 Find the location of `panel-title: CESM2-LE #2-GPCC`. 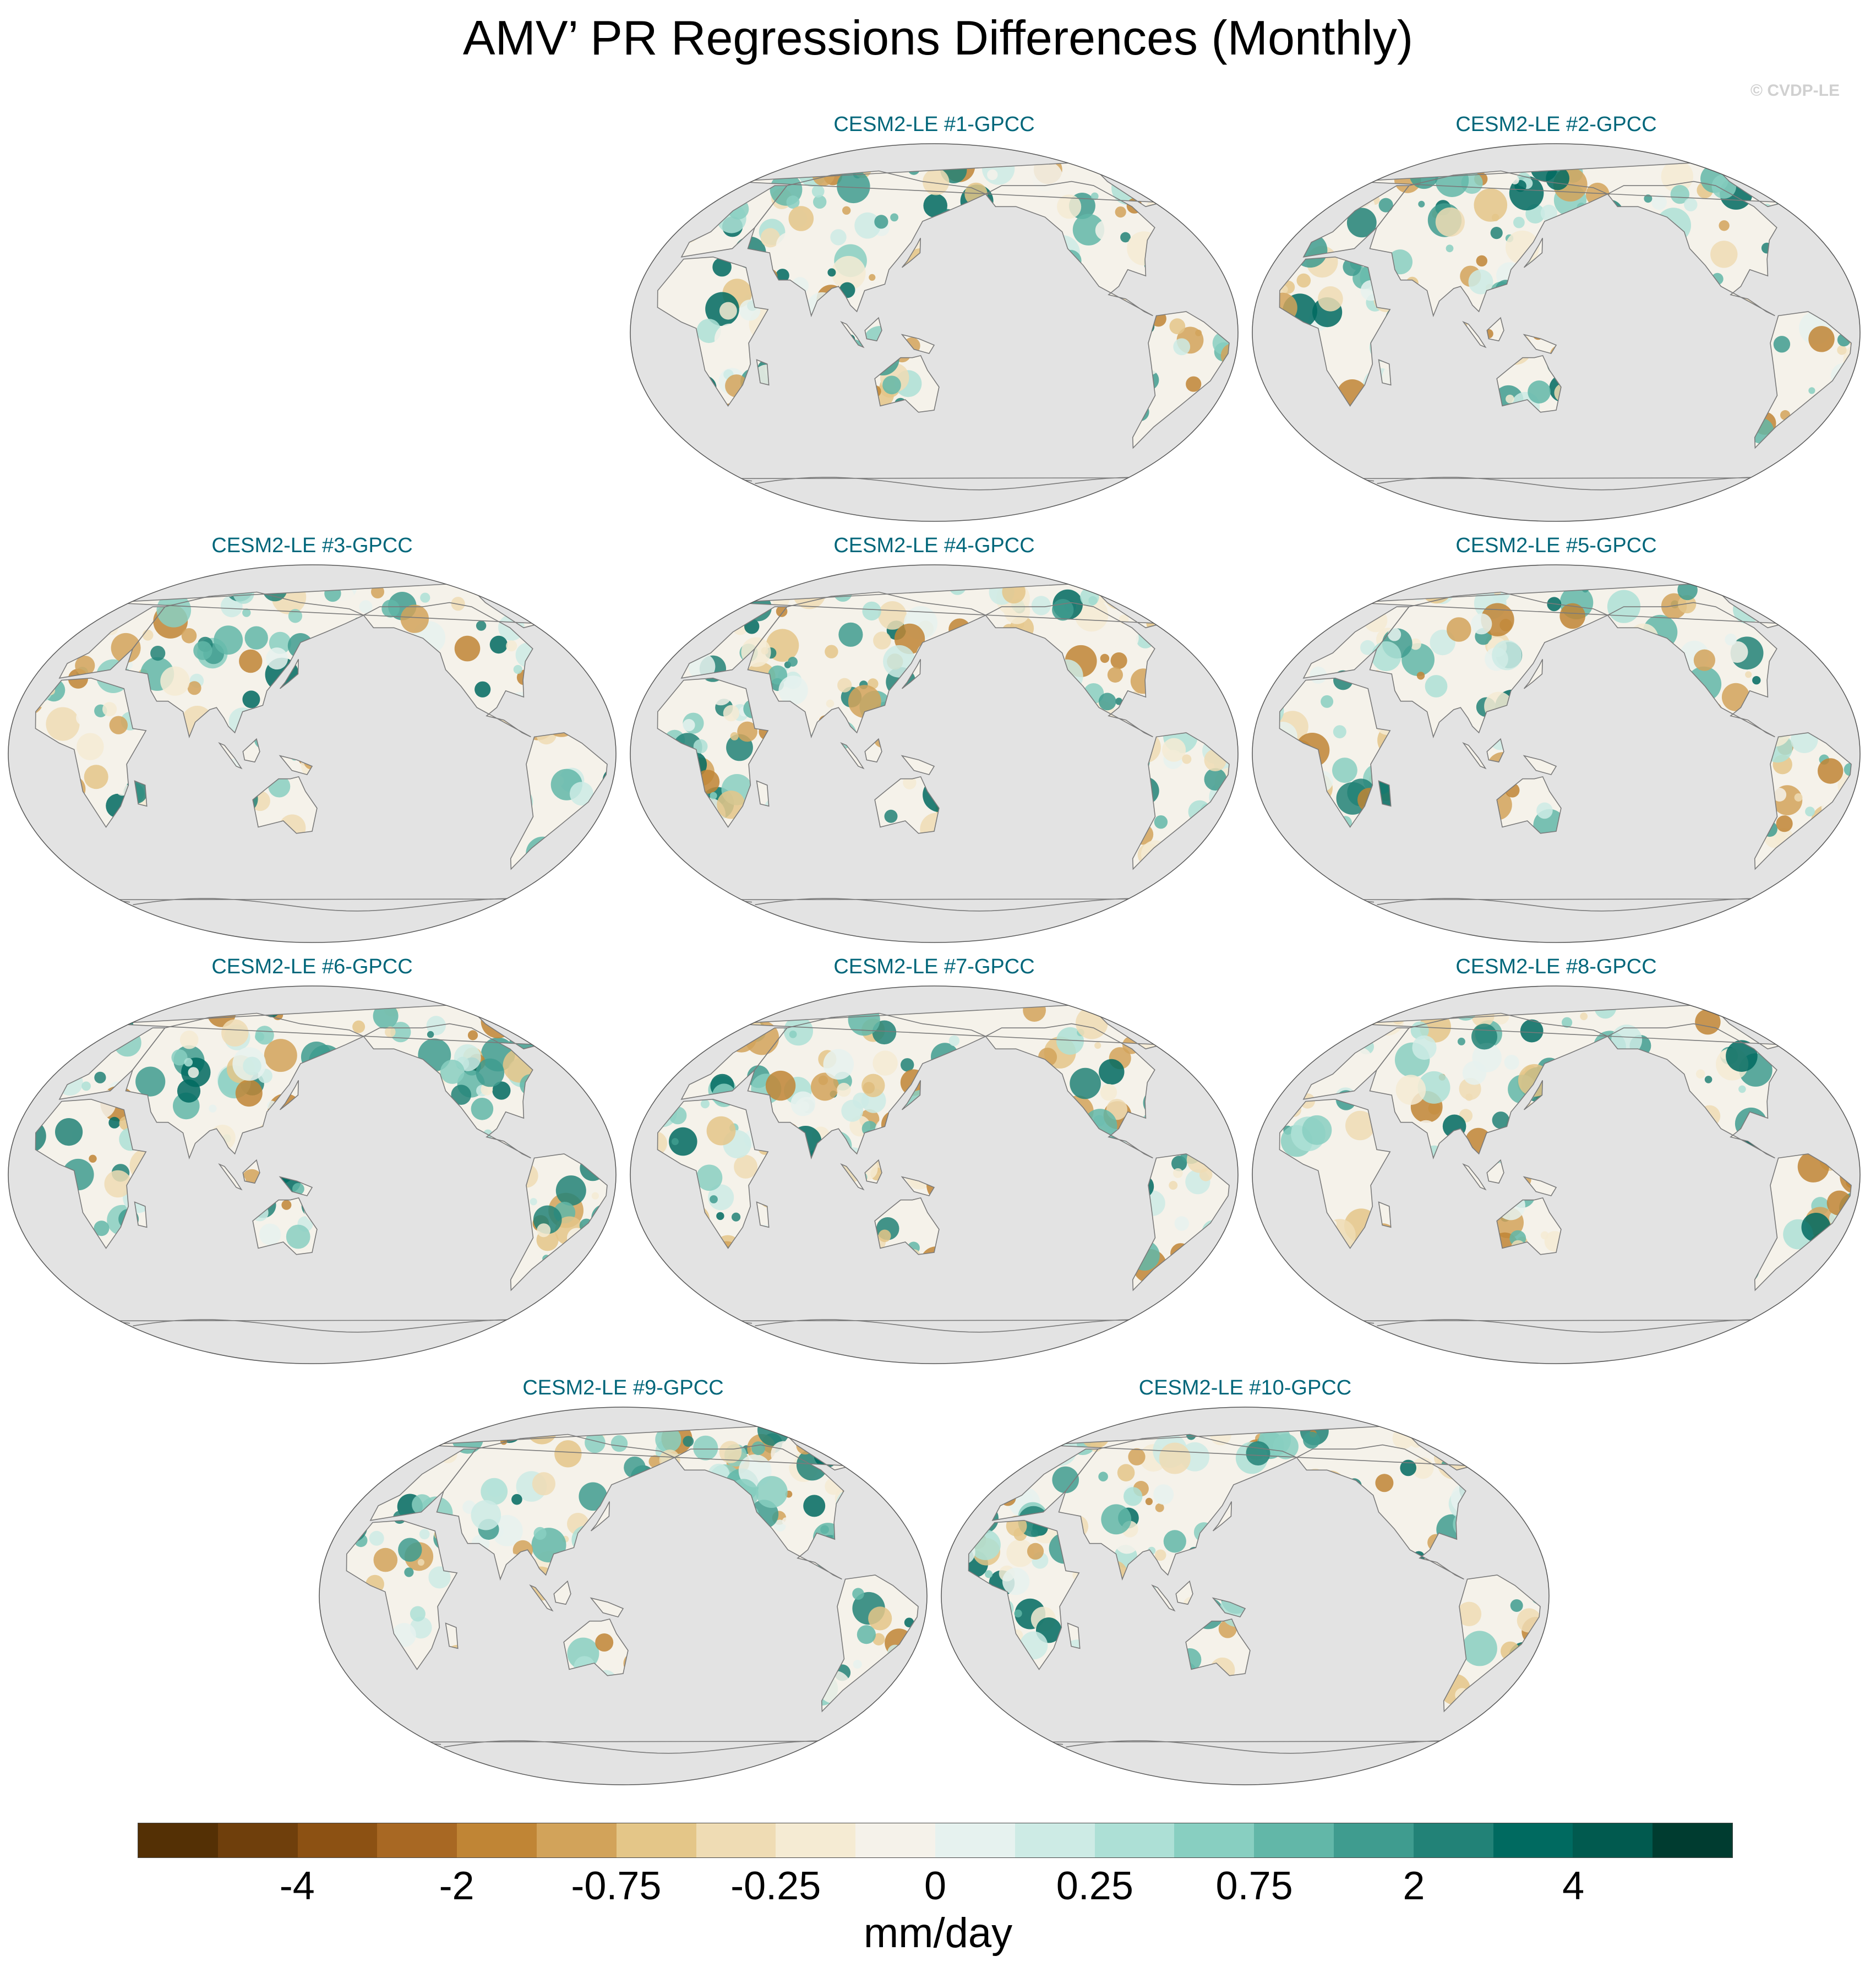

panel-title: CESM2-LE #2-GPCC is located at coordinates (1556, 124).